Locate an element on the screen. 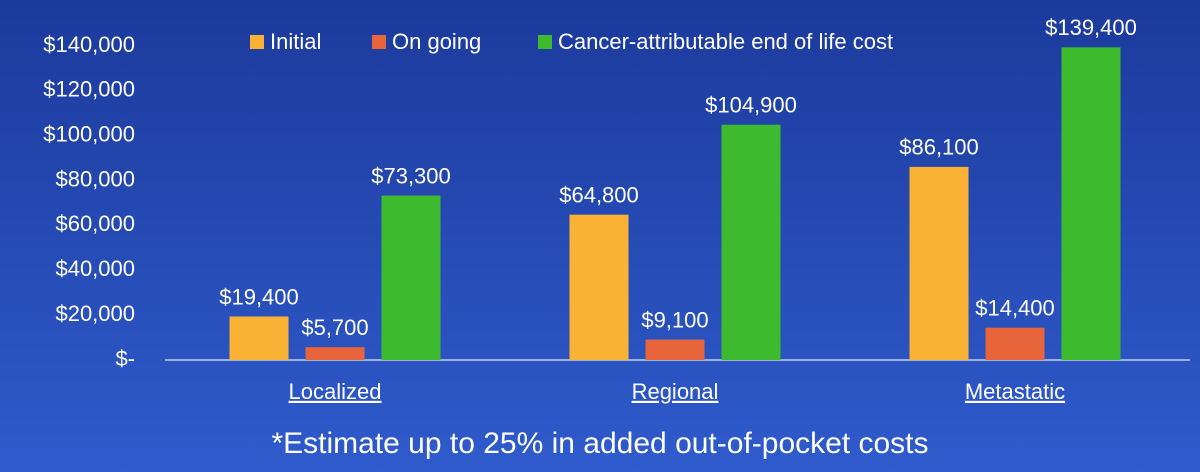  value-label: $139,400 is located at coordinates (1091, 27).